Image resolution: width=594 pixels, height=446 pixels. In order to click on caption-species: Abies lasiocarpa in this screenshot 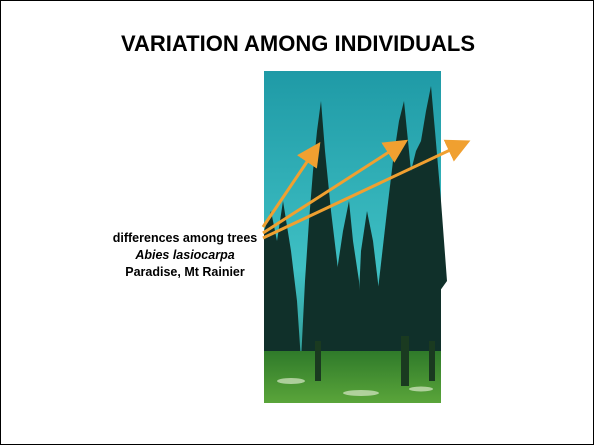, I will do `click(185, 255)`.